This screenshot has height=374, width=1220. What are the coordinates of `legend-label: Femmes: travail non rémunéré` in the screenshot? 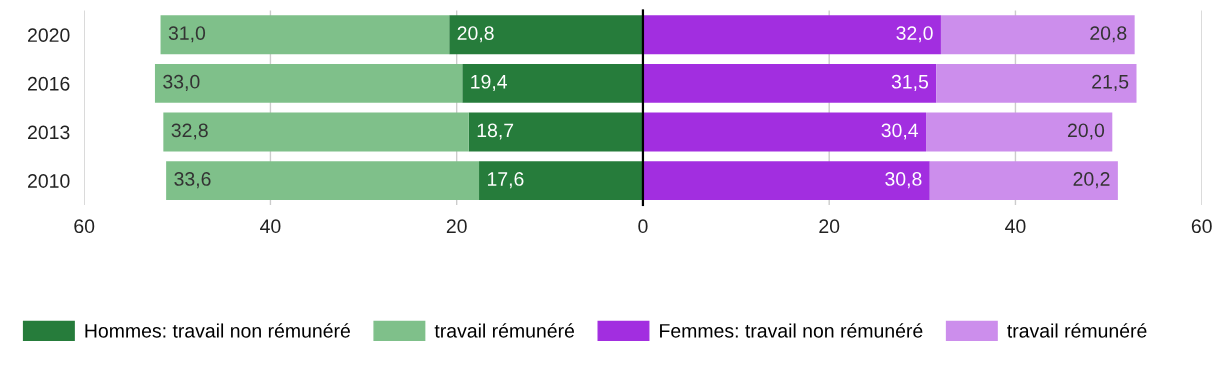 It's located at (791, 330).